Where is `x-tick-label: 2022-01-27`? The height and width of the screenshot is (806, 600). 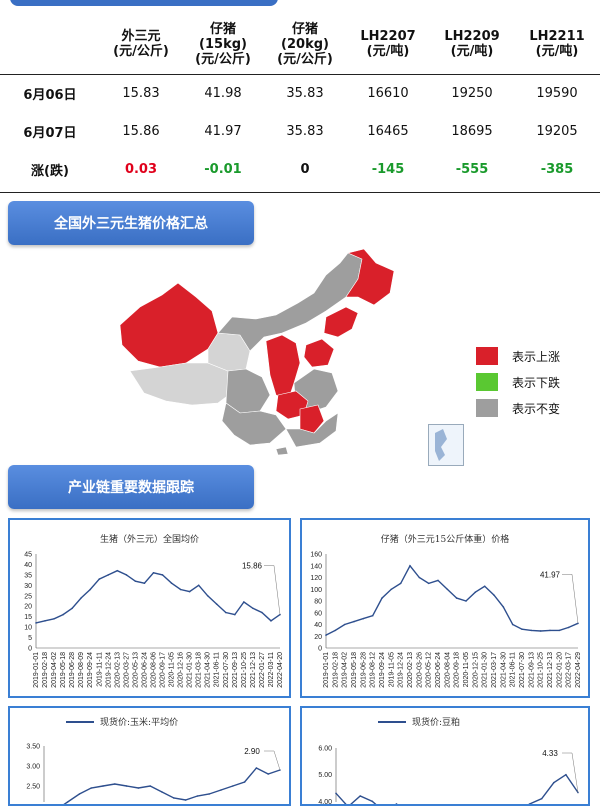 x-tick-label: 2022-01-27 is located at coordinates (262, 670).